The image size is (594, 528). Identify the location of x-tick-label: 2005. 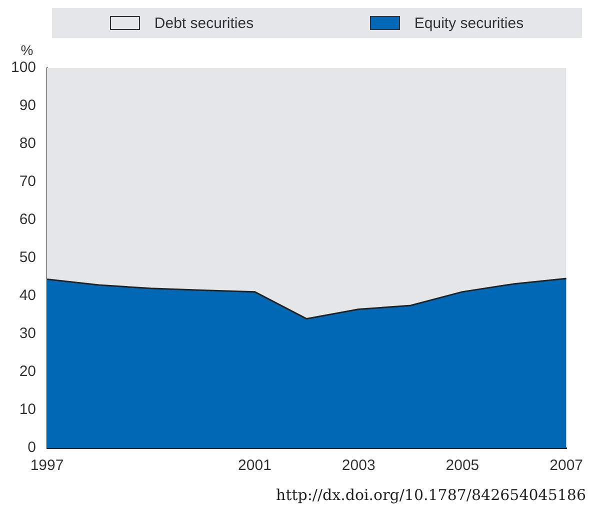
(463, 465).